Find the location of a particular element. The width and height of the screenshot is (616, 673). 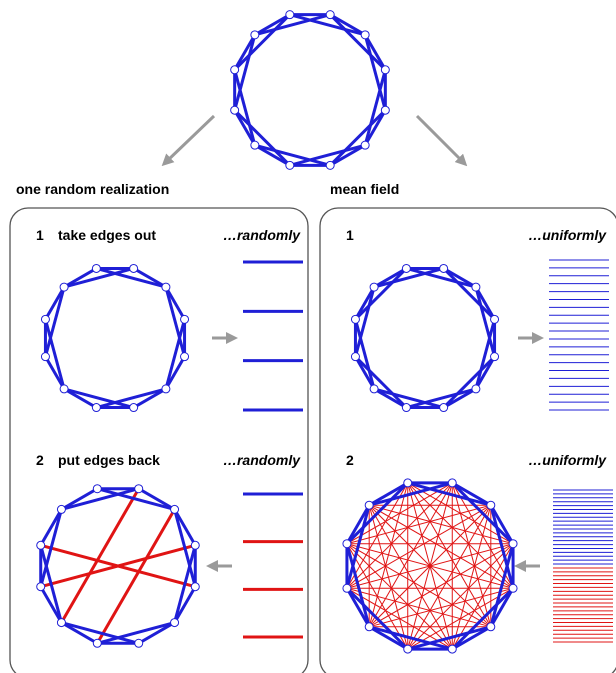

left-returned-edges-stack is located at coordinates (273, 565).